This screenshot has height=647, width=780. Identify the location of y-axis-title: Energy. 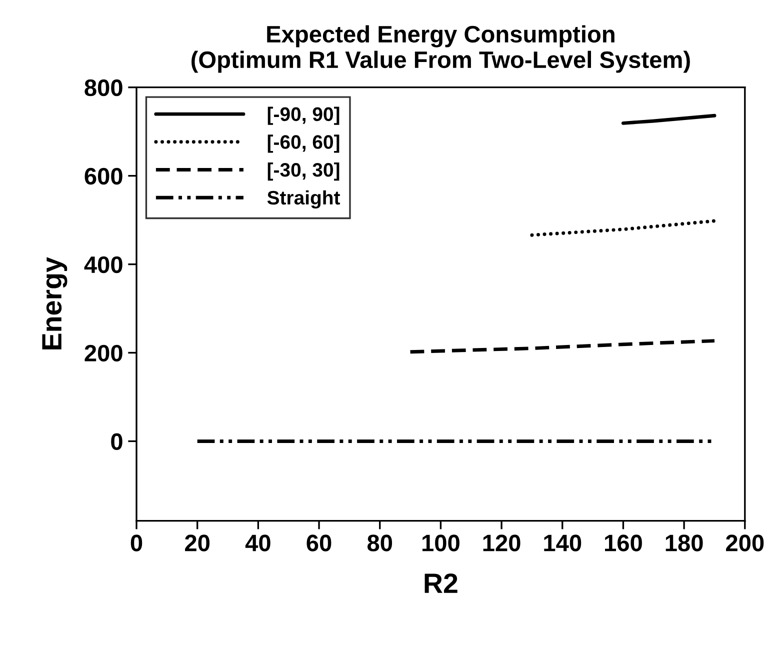
(55, 303).